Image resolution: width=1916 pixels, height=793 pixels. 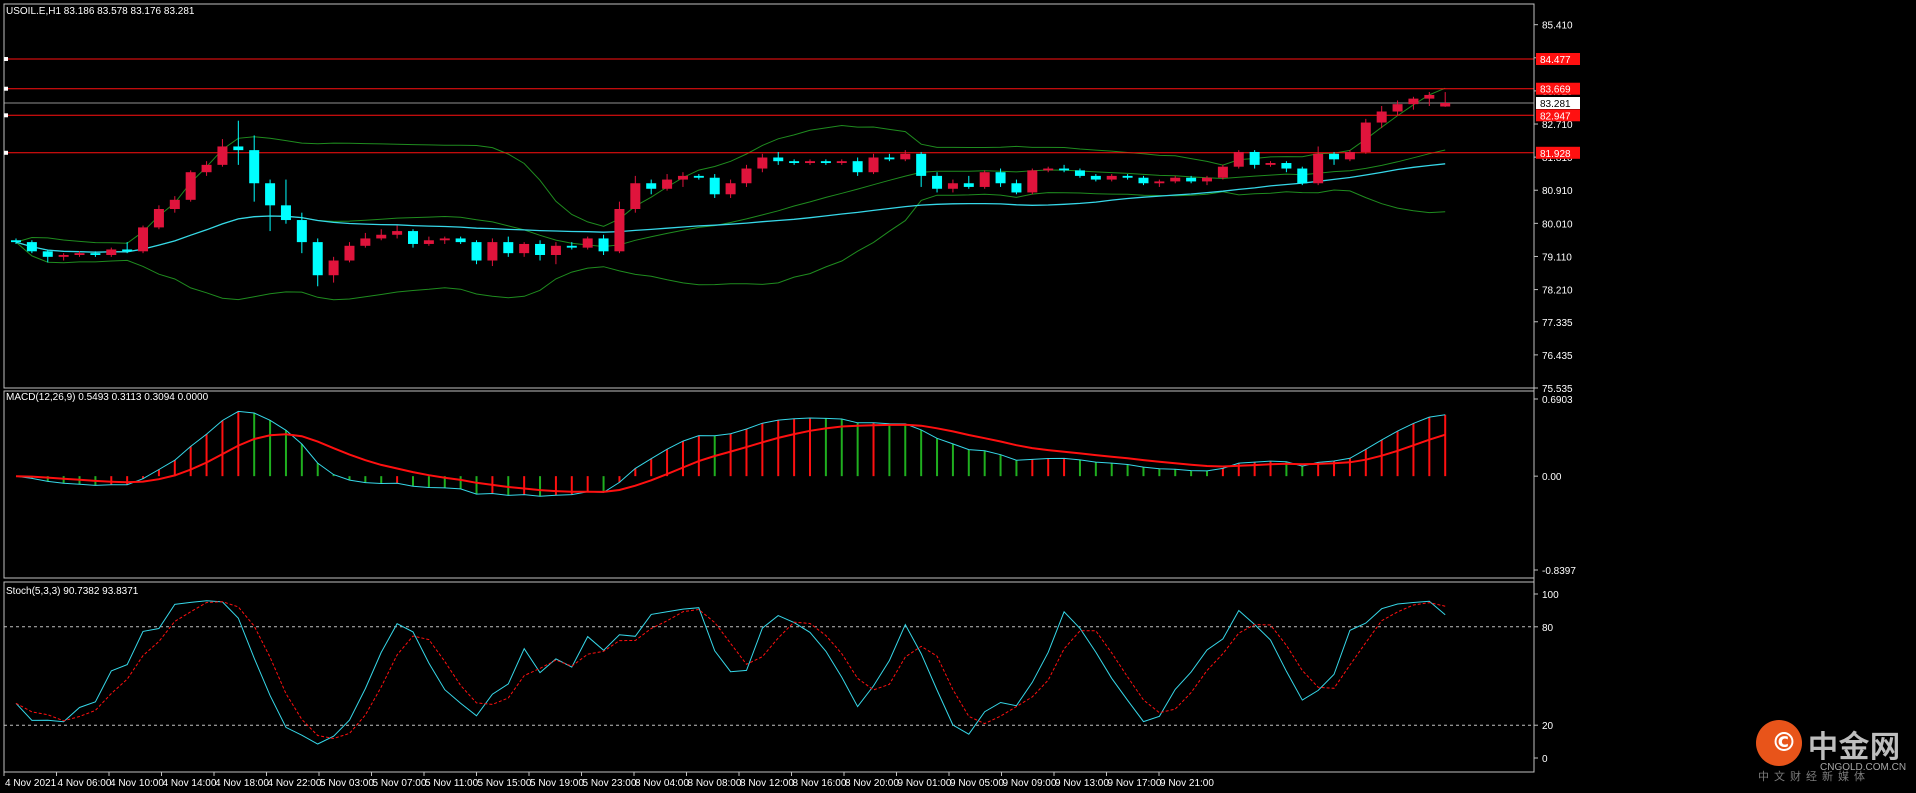 I want to click on time-tick-label: 4 Nov 2021, so click(x=31, y=783).